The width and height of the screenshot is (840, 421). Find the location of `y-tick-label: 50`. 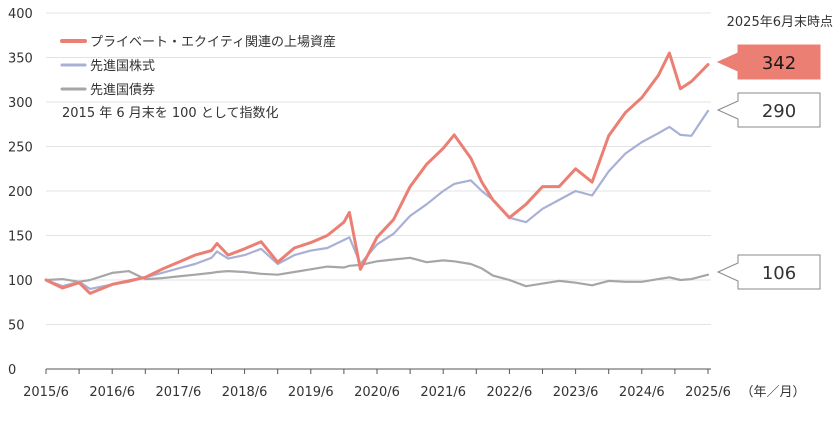

y-tick-label: 50 is located at coordinates (16, 326).